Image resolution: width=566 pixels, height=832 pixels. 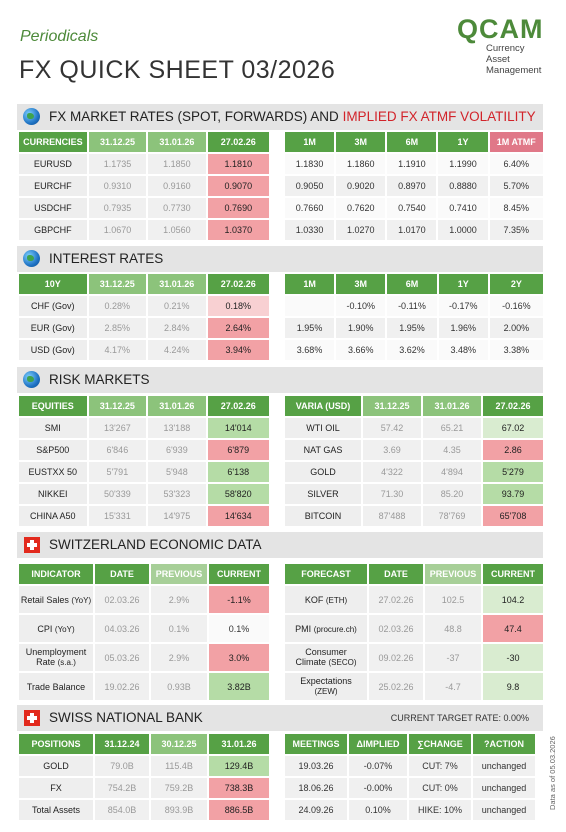 I want to click on cell: 1.90%, so click(x=361, y=328).